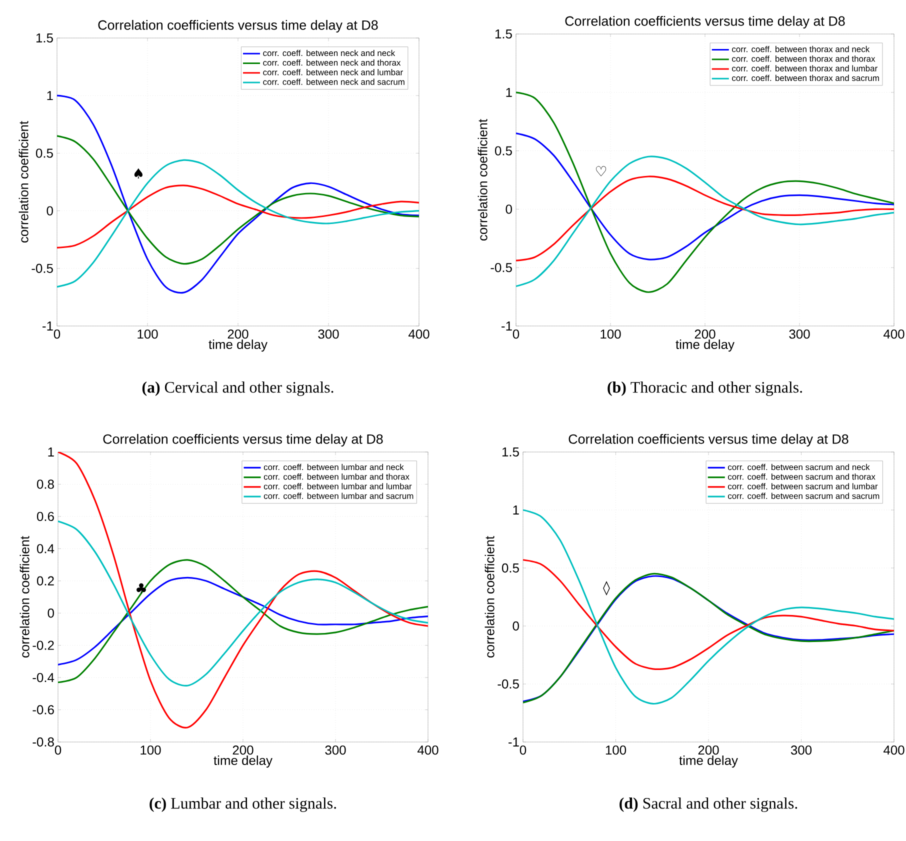 The height and width of the screenshot is (841, 906). I want to click on legend-label: corr. coeff. between neck and sacrum, so click(333, 81).